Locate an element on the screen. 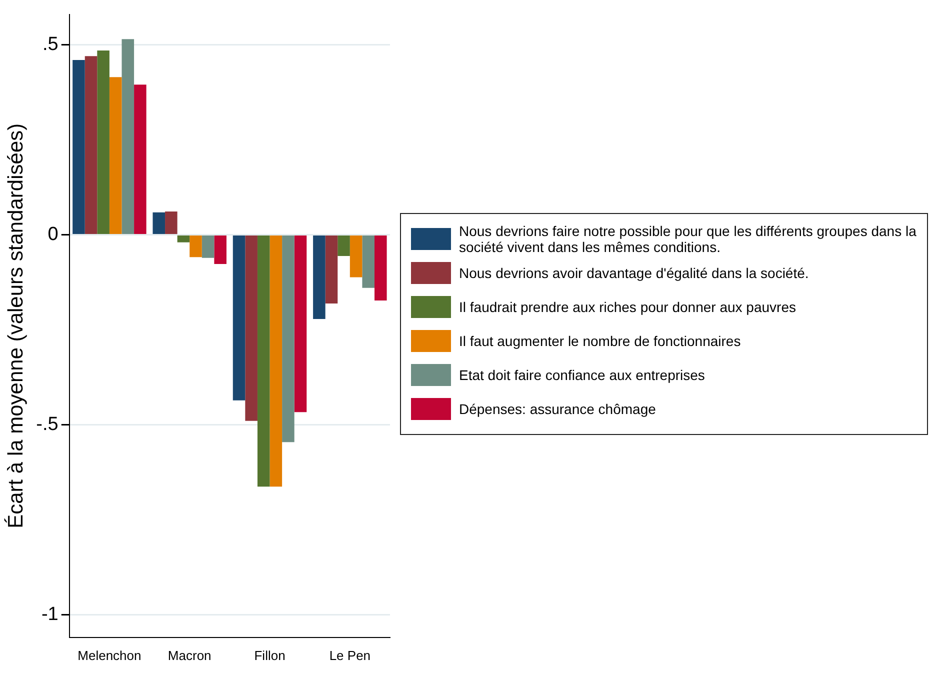 The image size is (933, 677). legend-label: Nous devrions faire notre possible pour que les différents groupes dans la société vivent dans les mêmes conditions. is located at coordinates (688, 239).